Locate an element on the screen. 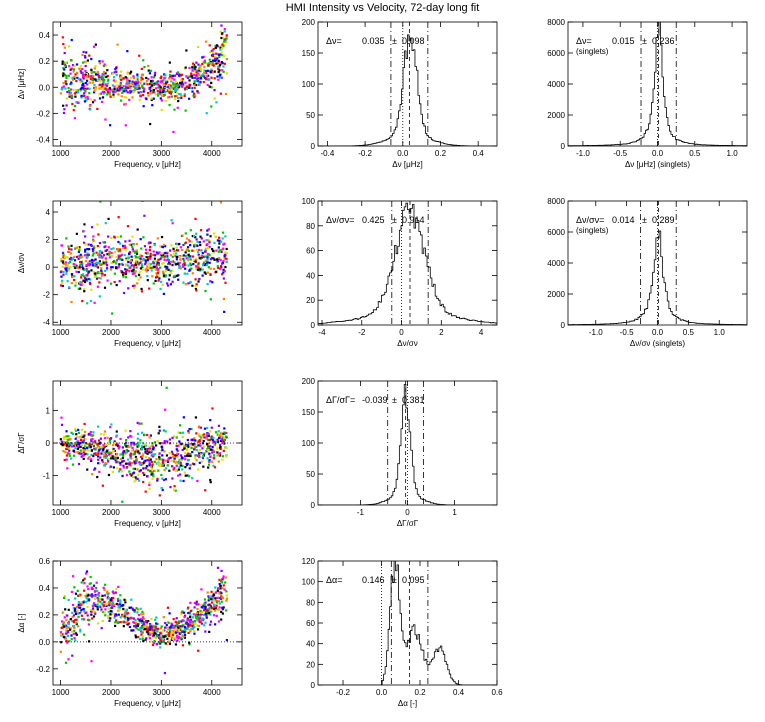 This screenshot has width=765, height=722. stats-pm: ± is located at coordinates (394, 580).